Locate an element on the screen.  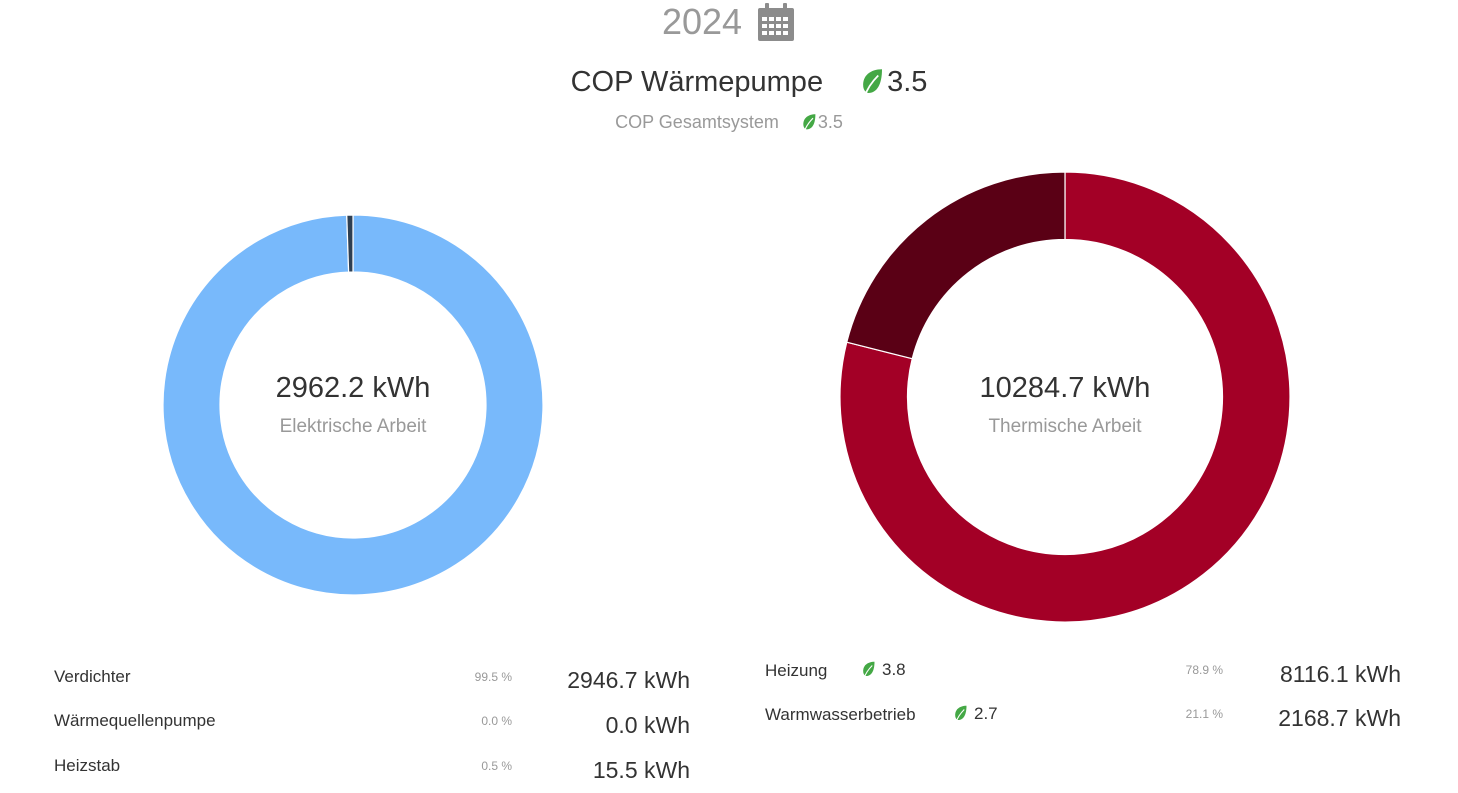
row-name: Wärmequellenpumpe is located at coordinates (135, 720).